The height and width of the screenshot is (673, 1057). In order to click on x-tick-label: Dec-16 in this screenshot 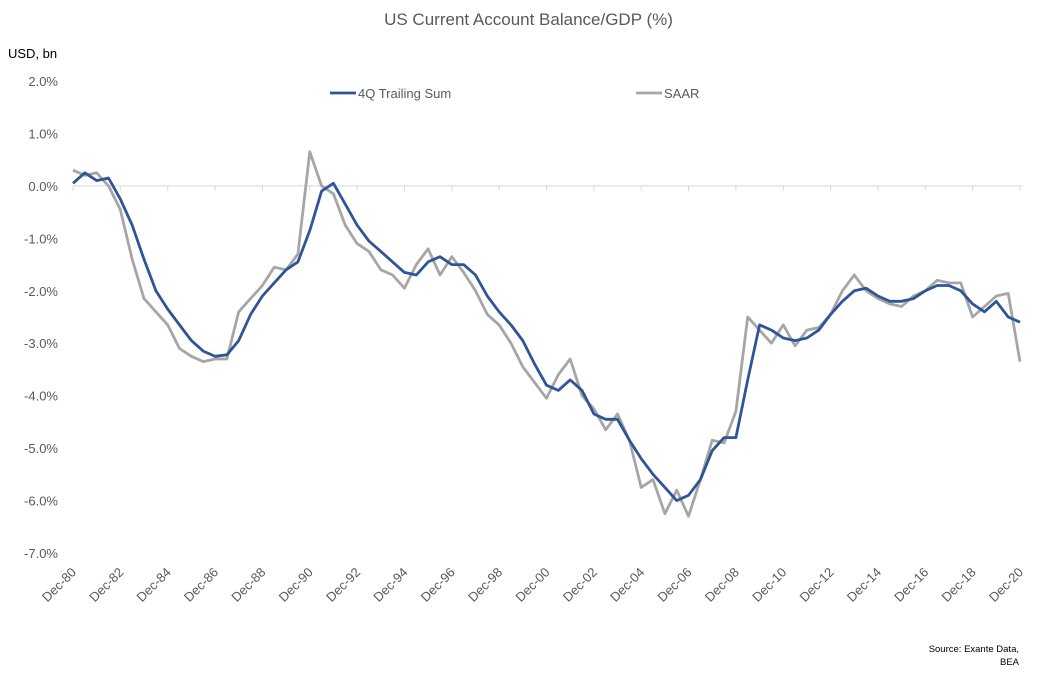, I will do `click(911, 585)`.